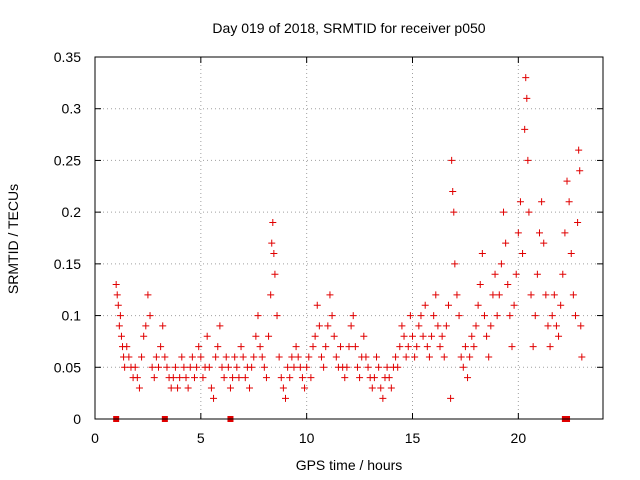 This screenshot has height=480, width=640. What do you see at coordinates (95, 438) in the screenshot?
I see `x-tick-label: 0` at bounding box center [95, 438].